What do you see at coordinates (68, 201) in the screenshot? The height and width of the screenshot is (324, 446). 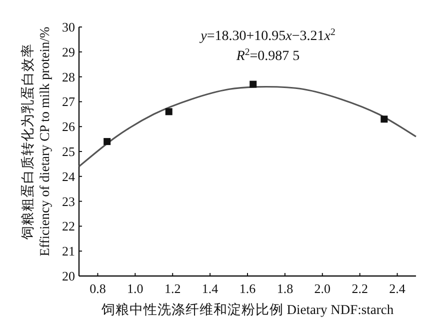 I see `y-tick-label: 23` at bounding box center [68, 201].